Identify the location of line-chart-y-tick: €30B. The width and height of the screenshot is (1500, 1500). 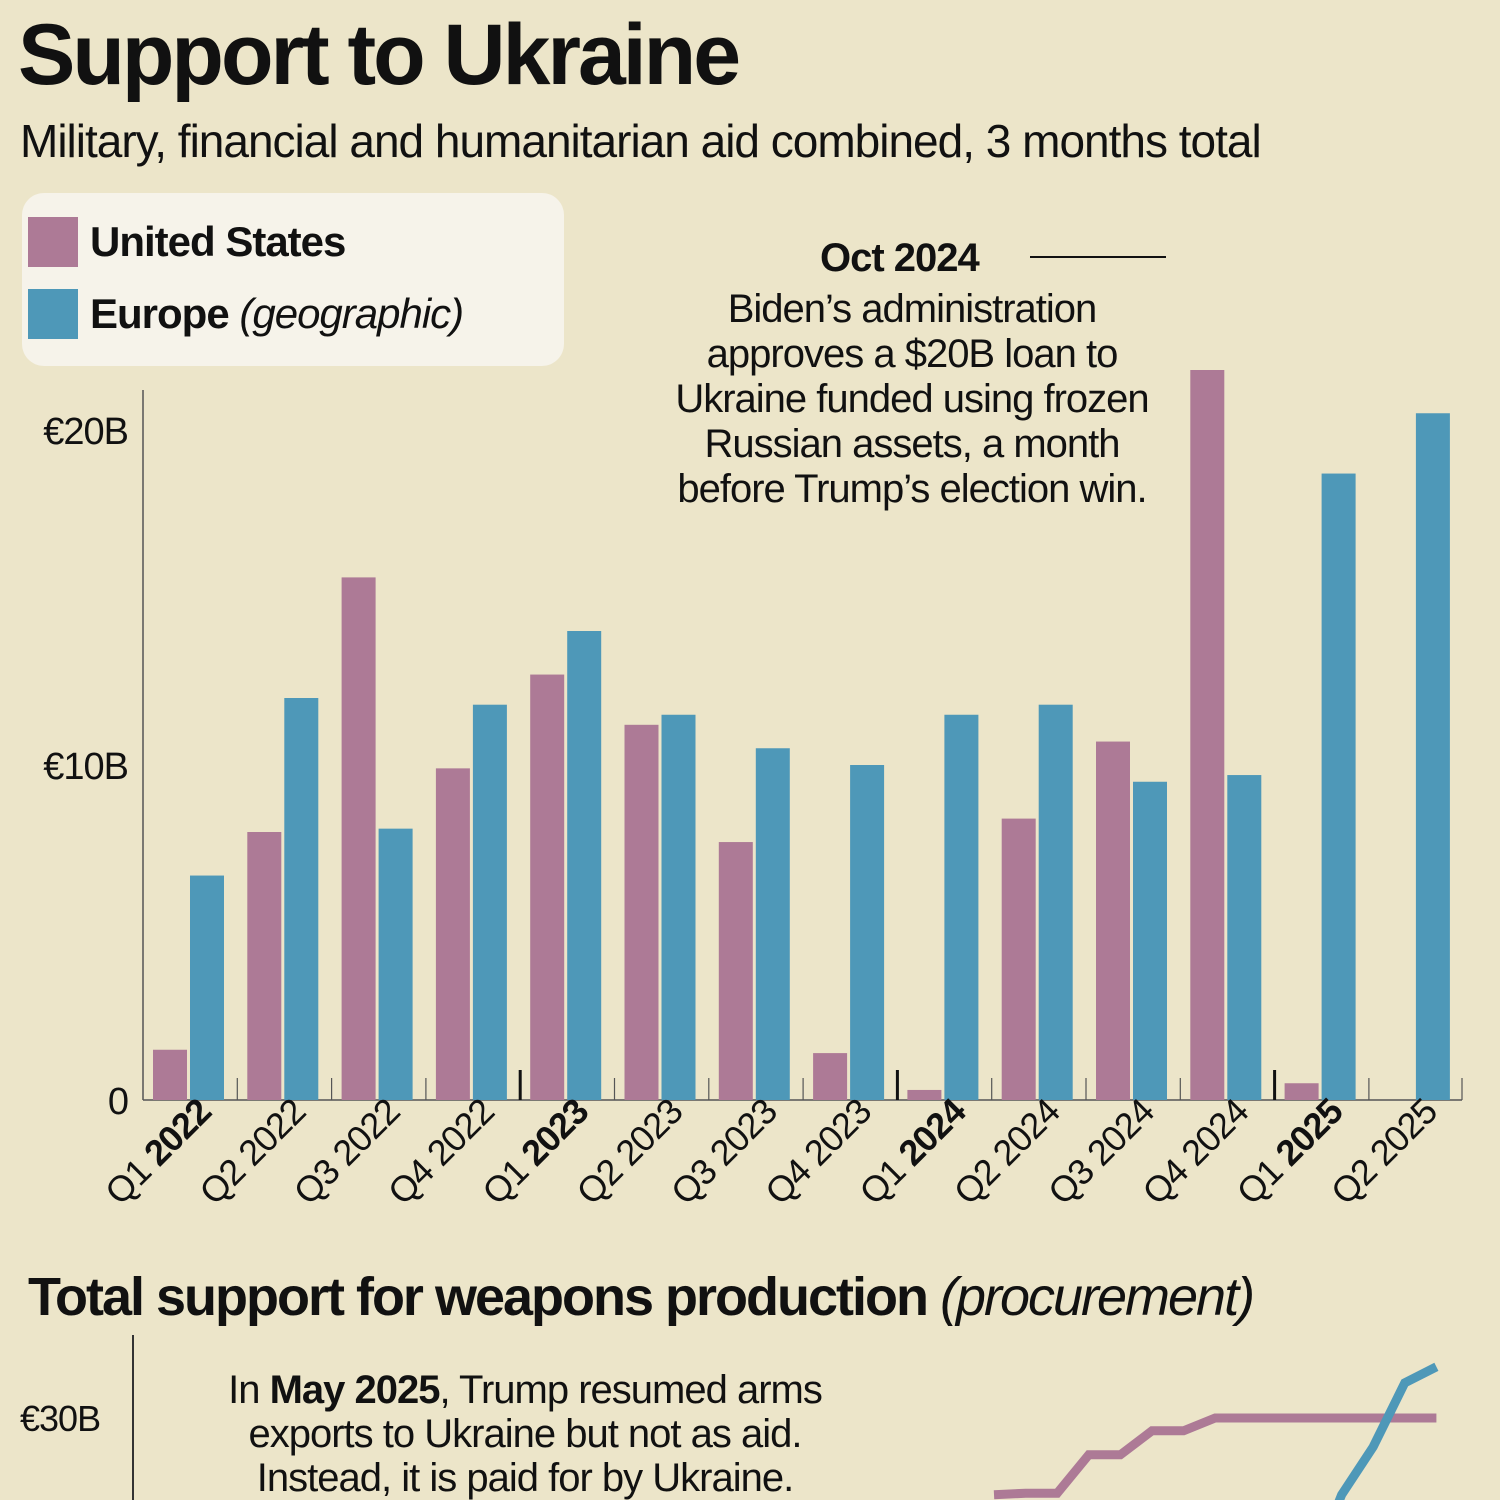
(60, 1418).